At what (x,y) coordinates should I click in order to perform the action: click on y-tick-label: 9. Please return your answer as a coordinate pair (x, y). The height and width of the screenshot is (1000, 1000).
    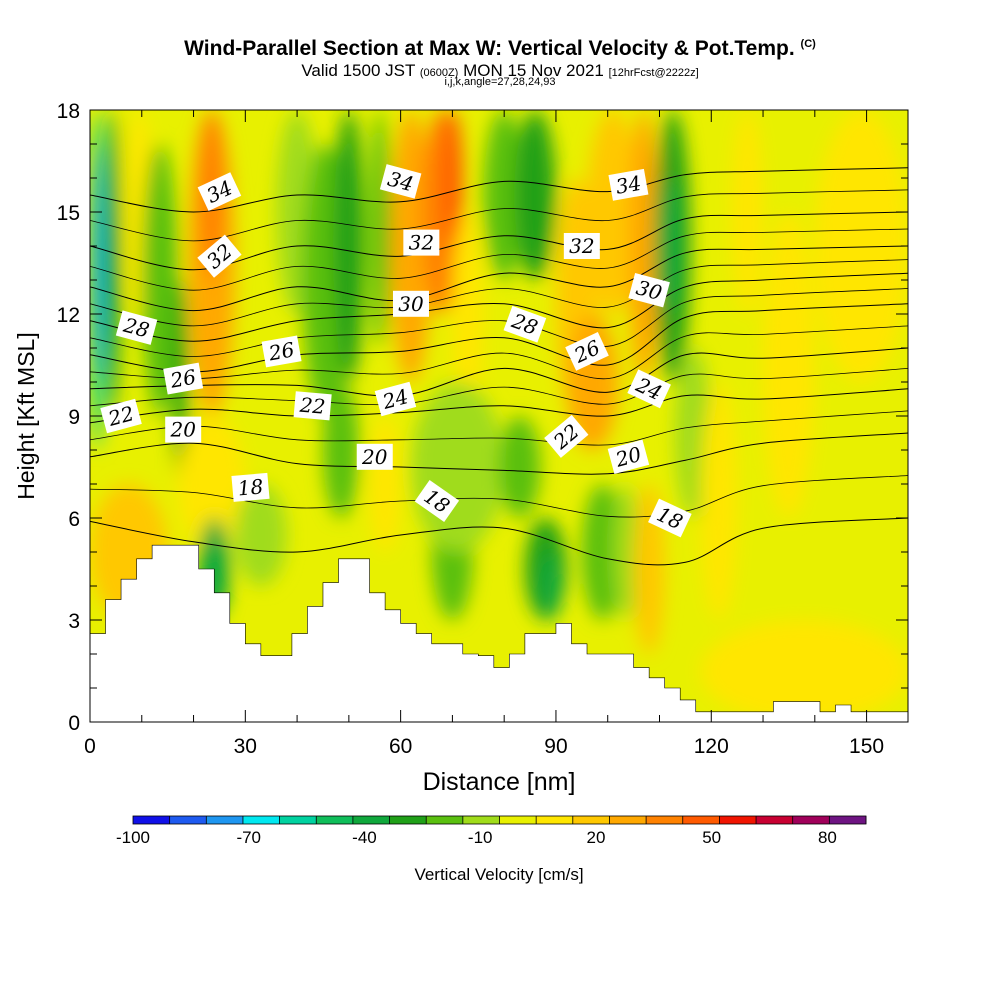
    Looking at the image, I should click on (74, 417).